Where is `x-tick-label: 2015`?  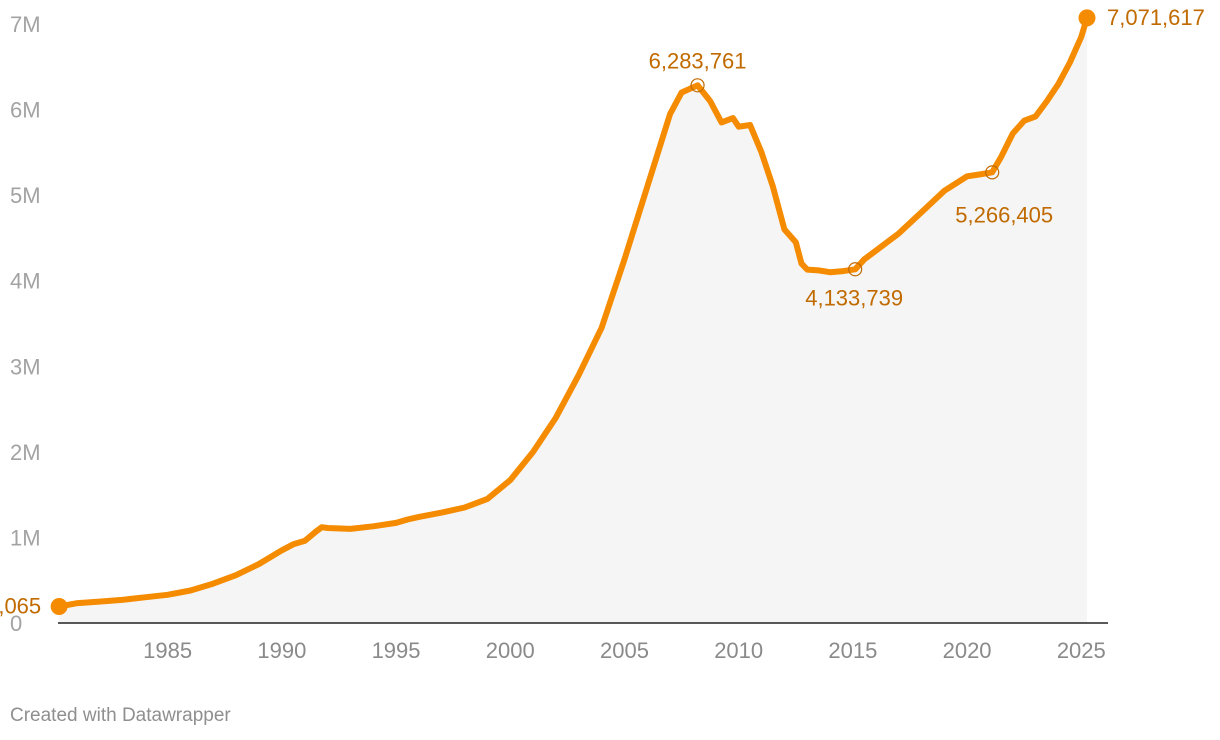 x-tick-label: 2015 is located at coordinates (852, 650).